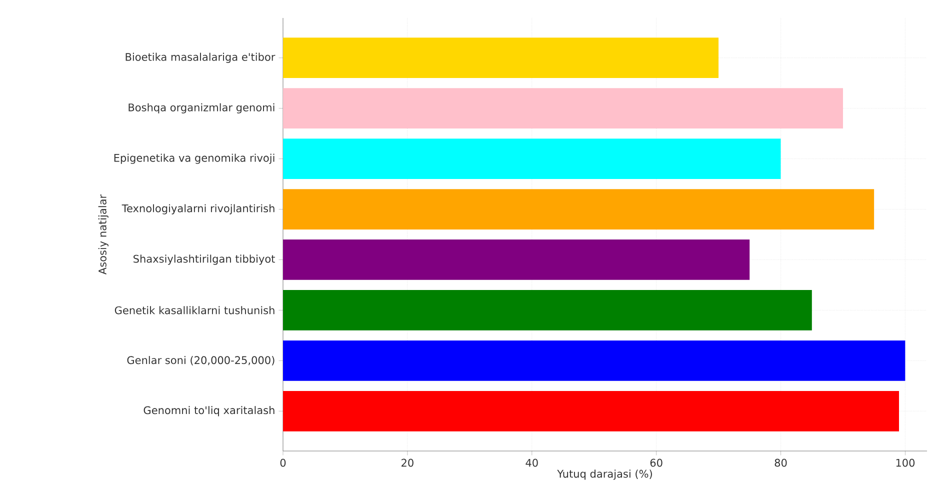 This screenshot has height=491, width=928. Describe the element at coordinates (532, 462) in the screenshot. I see `x-tick-label: 40` at that location.